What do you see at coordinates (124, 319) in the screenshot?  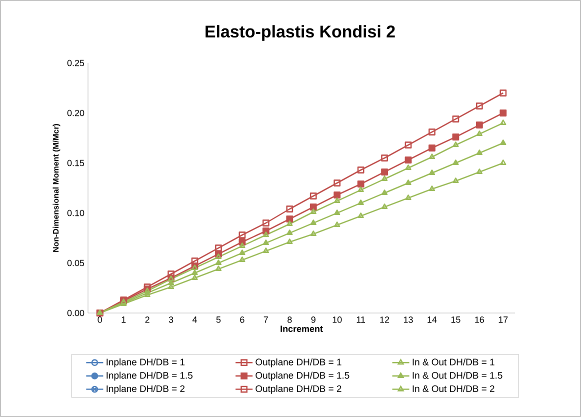 I see `x-tick-label: 1` at bounding box center [124, 319].